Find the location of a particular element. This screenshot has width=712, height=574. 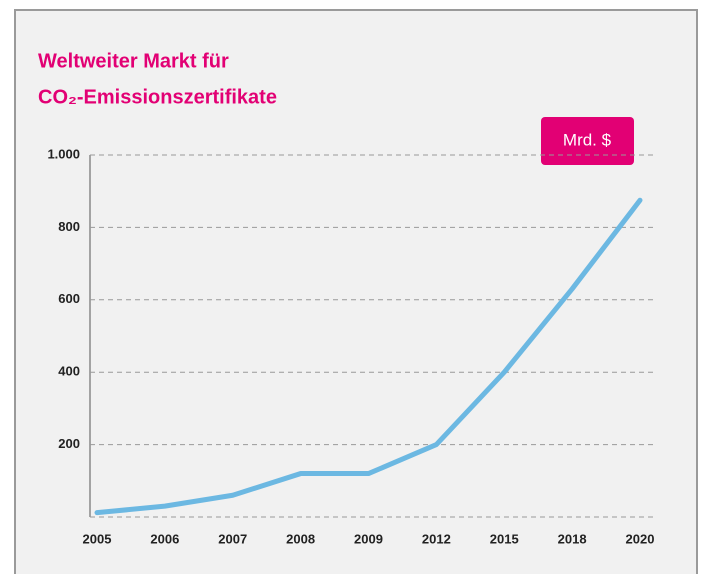

x-tick-label: 2005 is located at coordinates (97, 538).